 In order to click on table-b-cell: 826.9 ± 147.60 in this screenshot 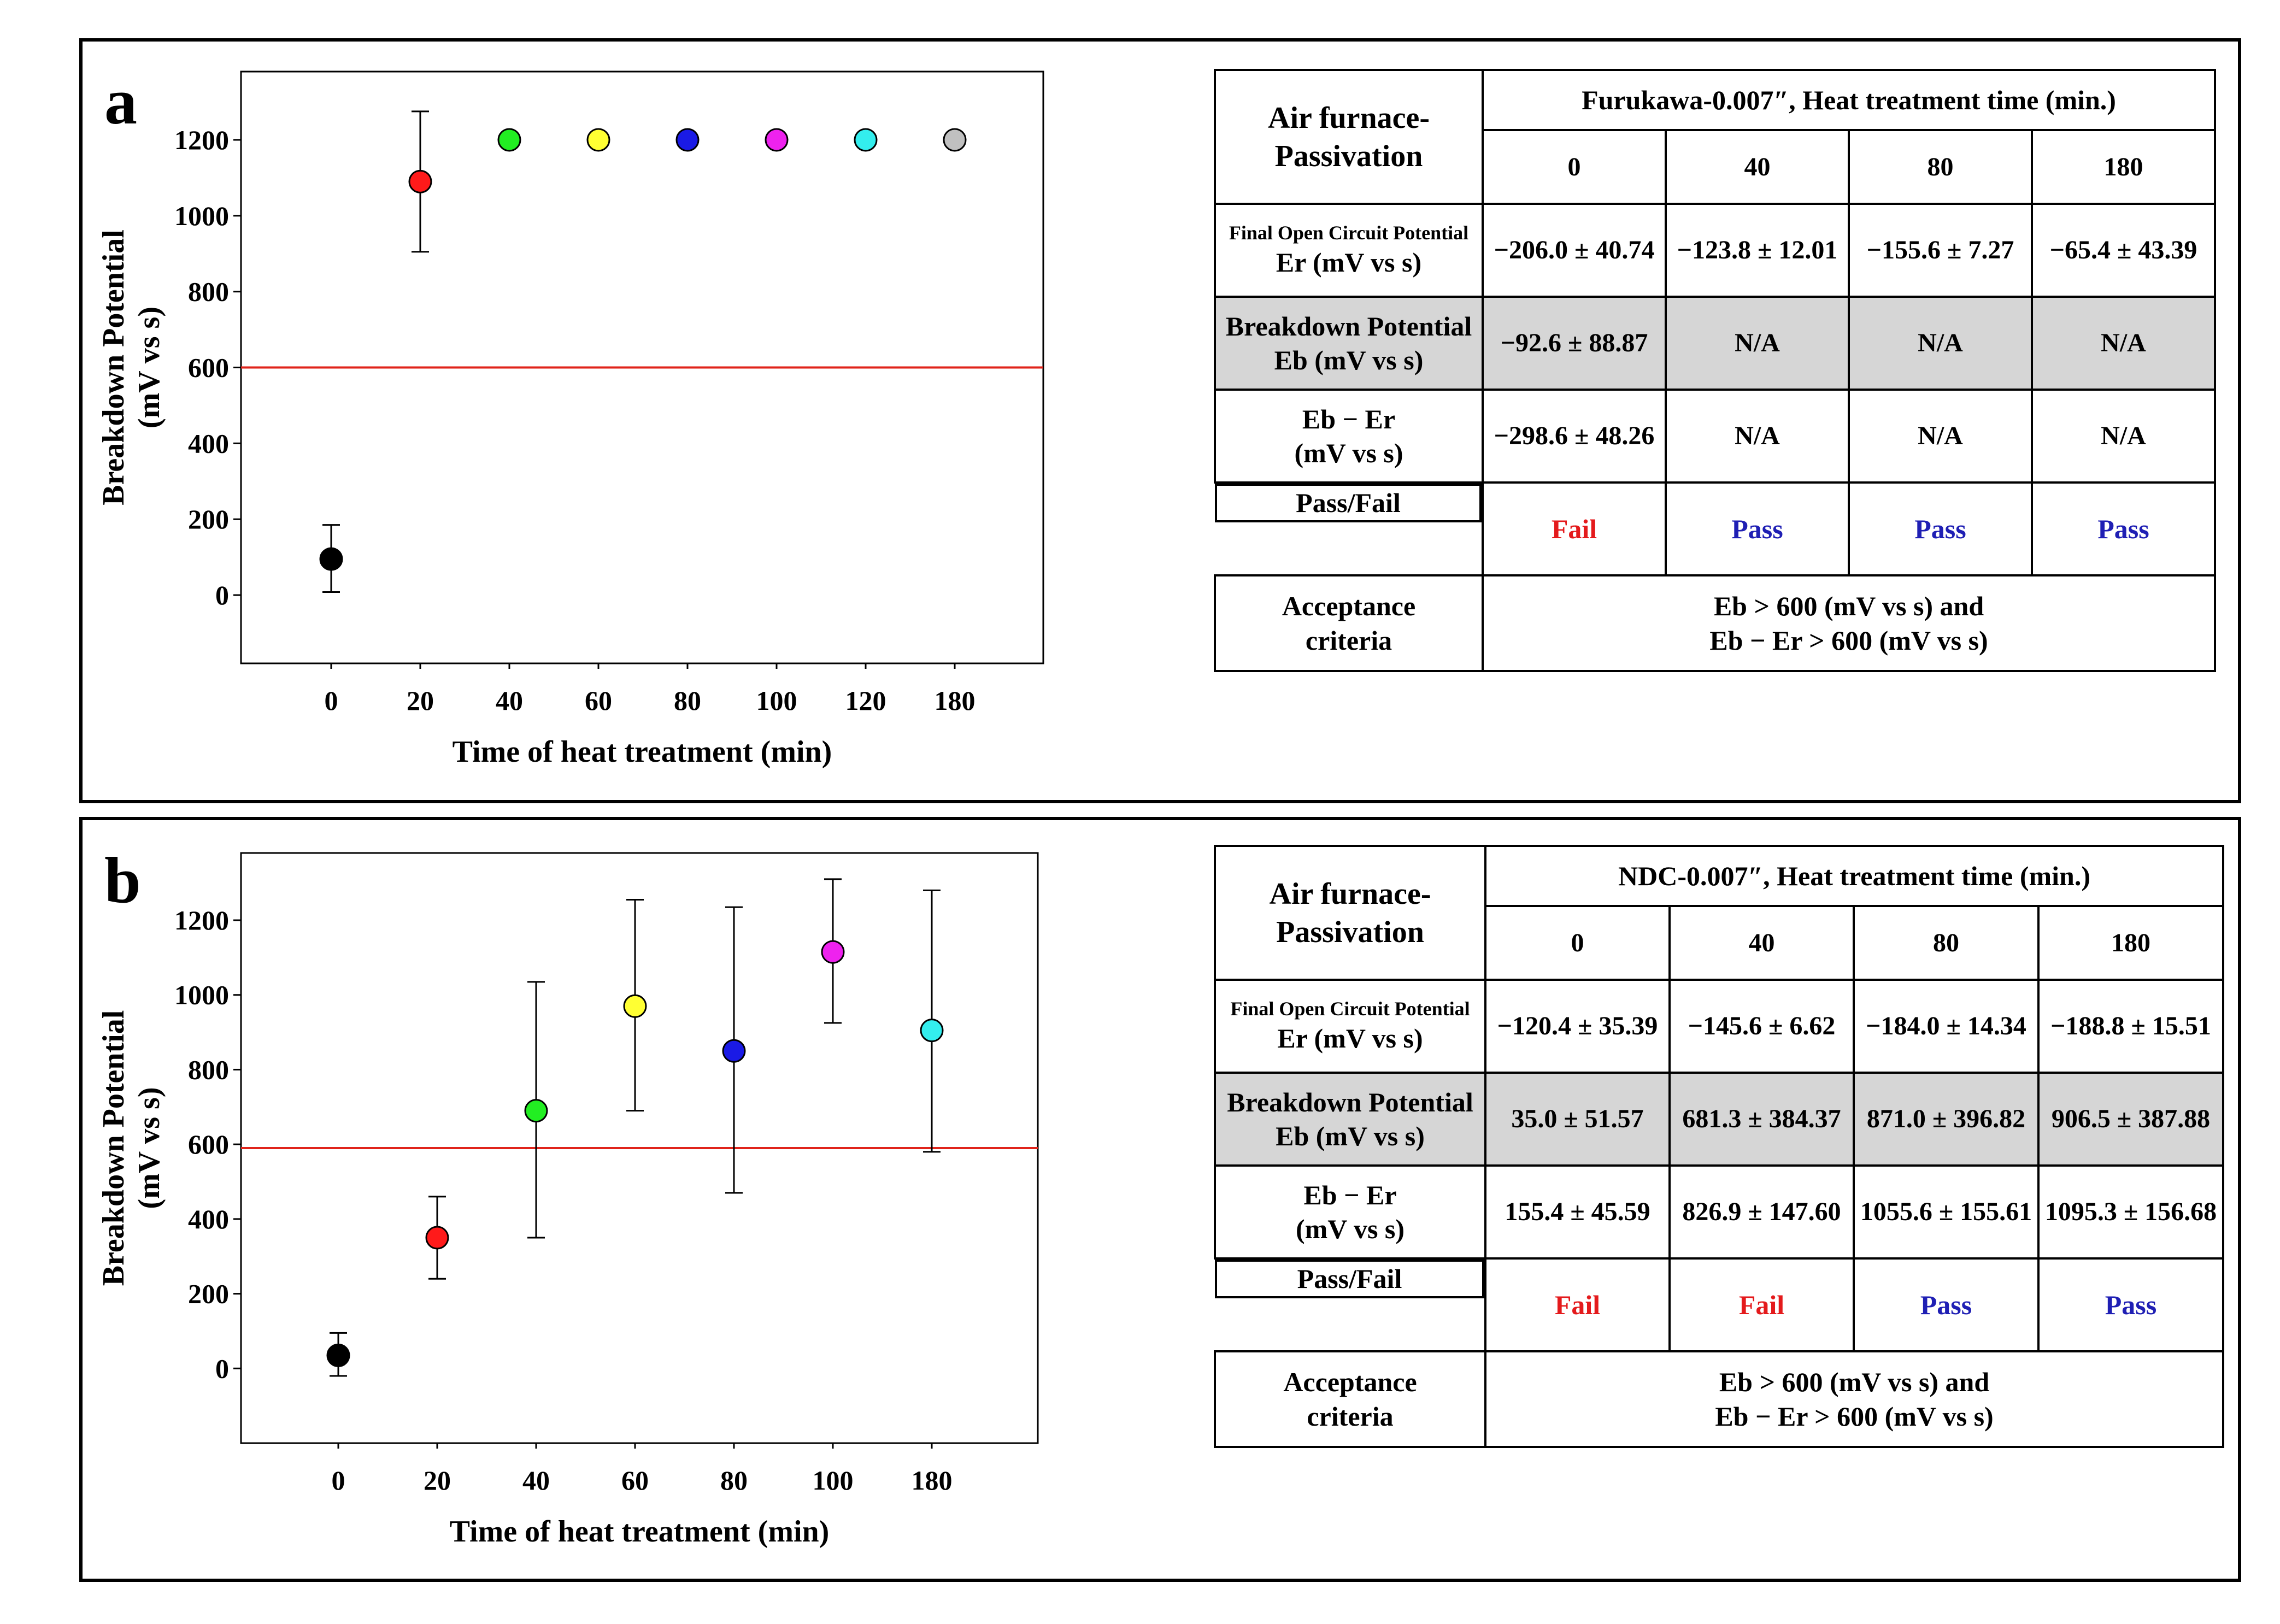, I will do `click(1761, 1212)`.